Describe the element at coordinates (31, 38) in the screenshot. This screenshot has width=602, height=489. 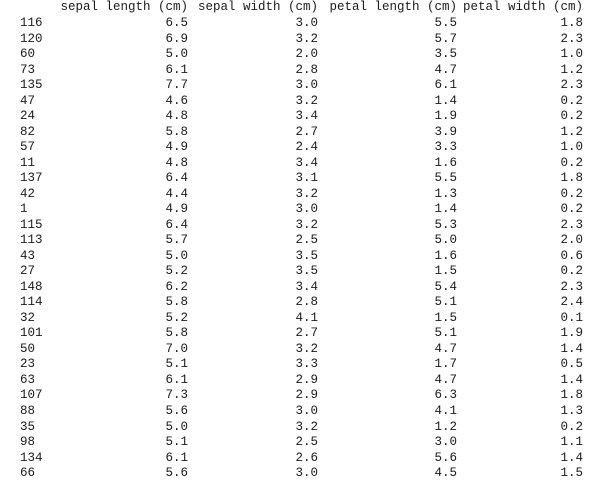
I see `row-index: 120` at that location.